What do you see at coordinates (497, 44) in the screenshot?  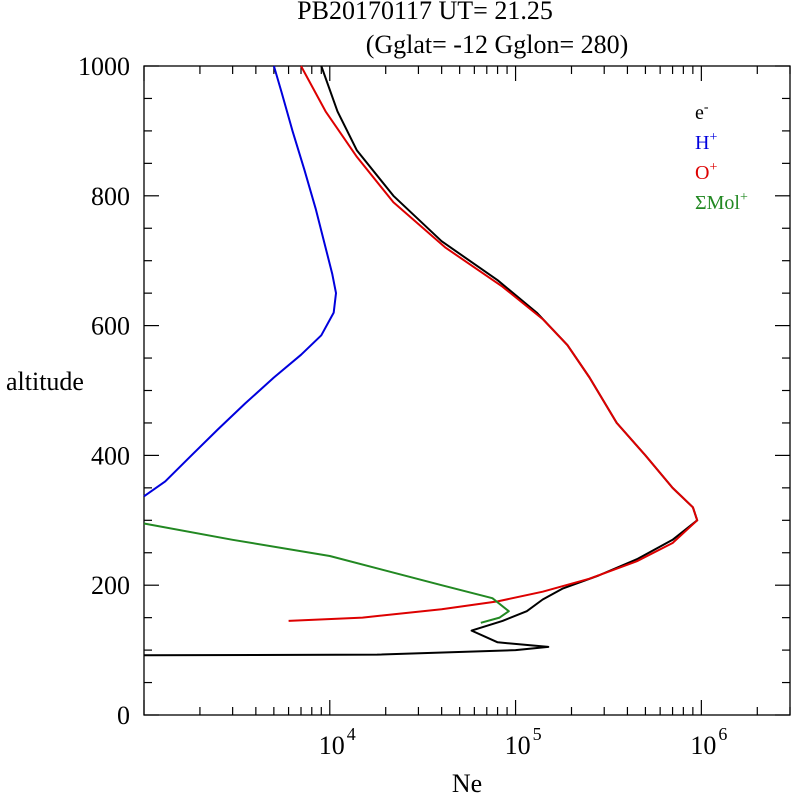 I see `chart-title-line-2: (Gglat= -12 Gglon= 280)` at bounding box center [497, 44].